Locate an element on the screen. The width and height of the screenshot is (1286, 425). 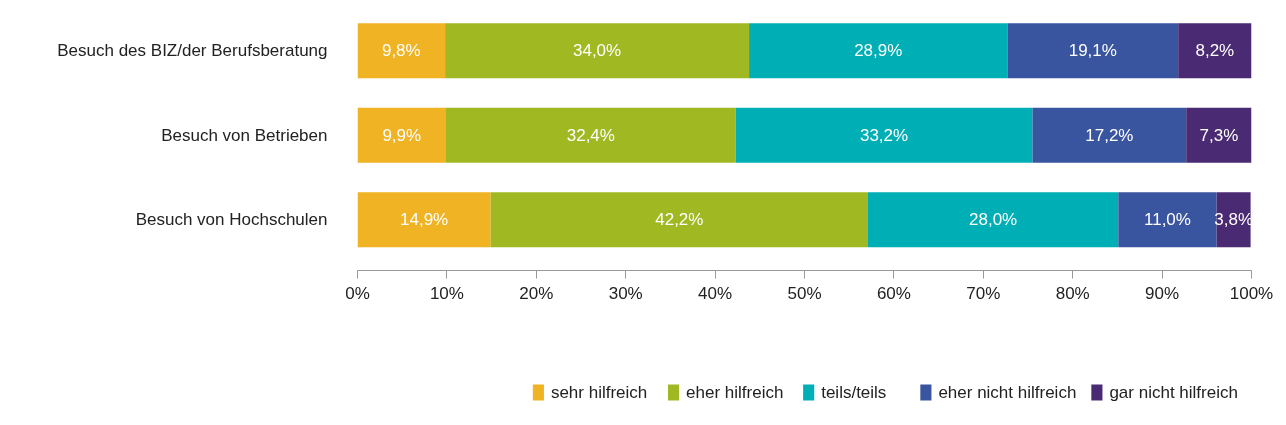
x-tick-label: 50% is located at coordinates (804, 293).